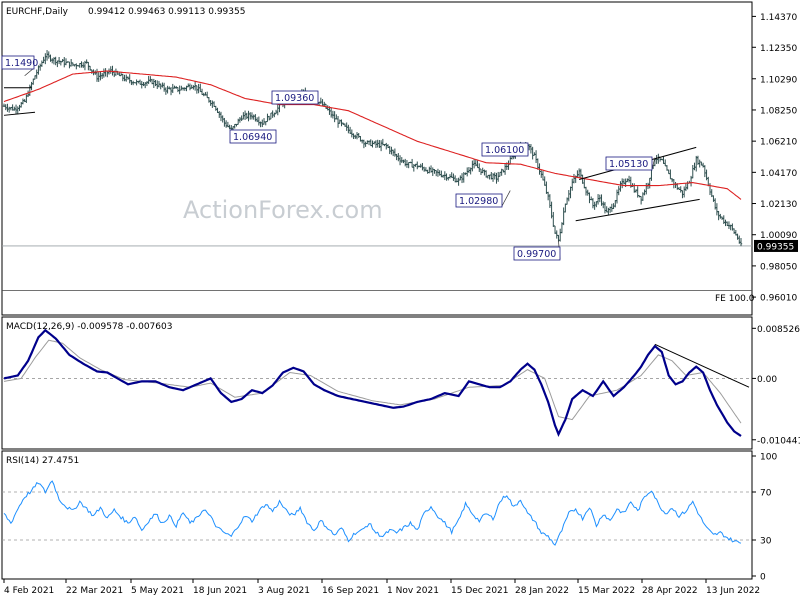 This screenshot has height=605, width=800. I want to click on x-tick-label: 3 Aug 2021, so click(284, 591).